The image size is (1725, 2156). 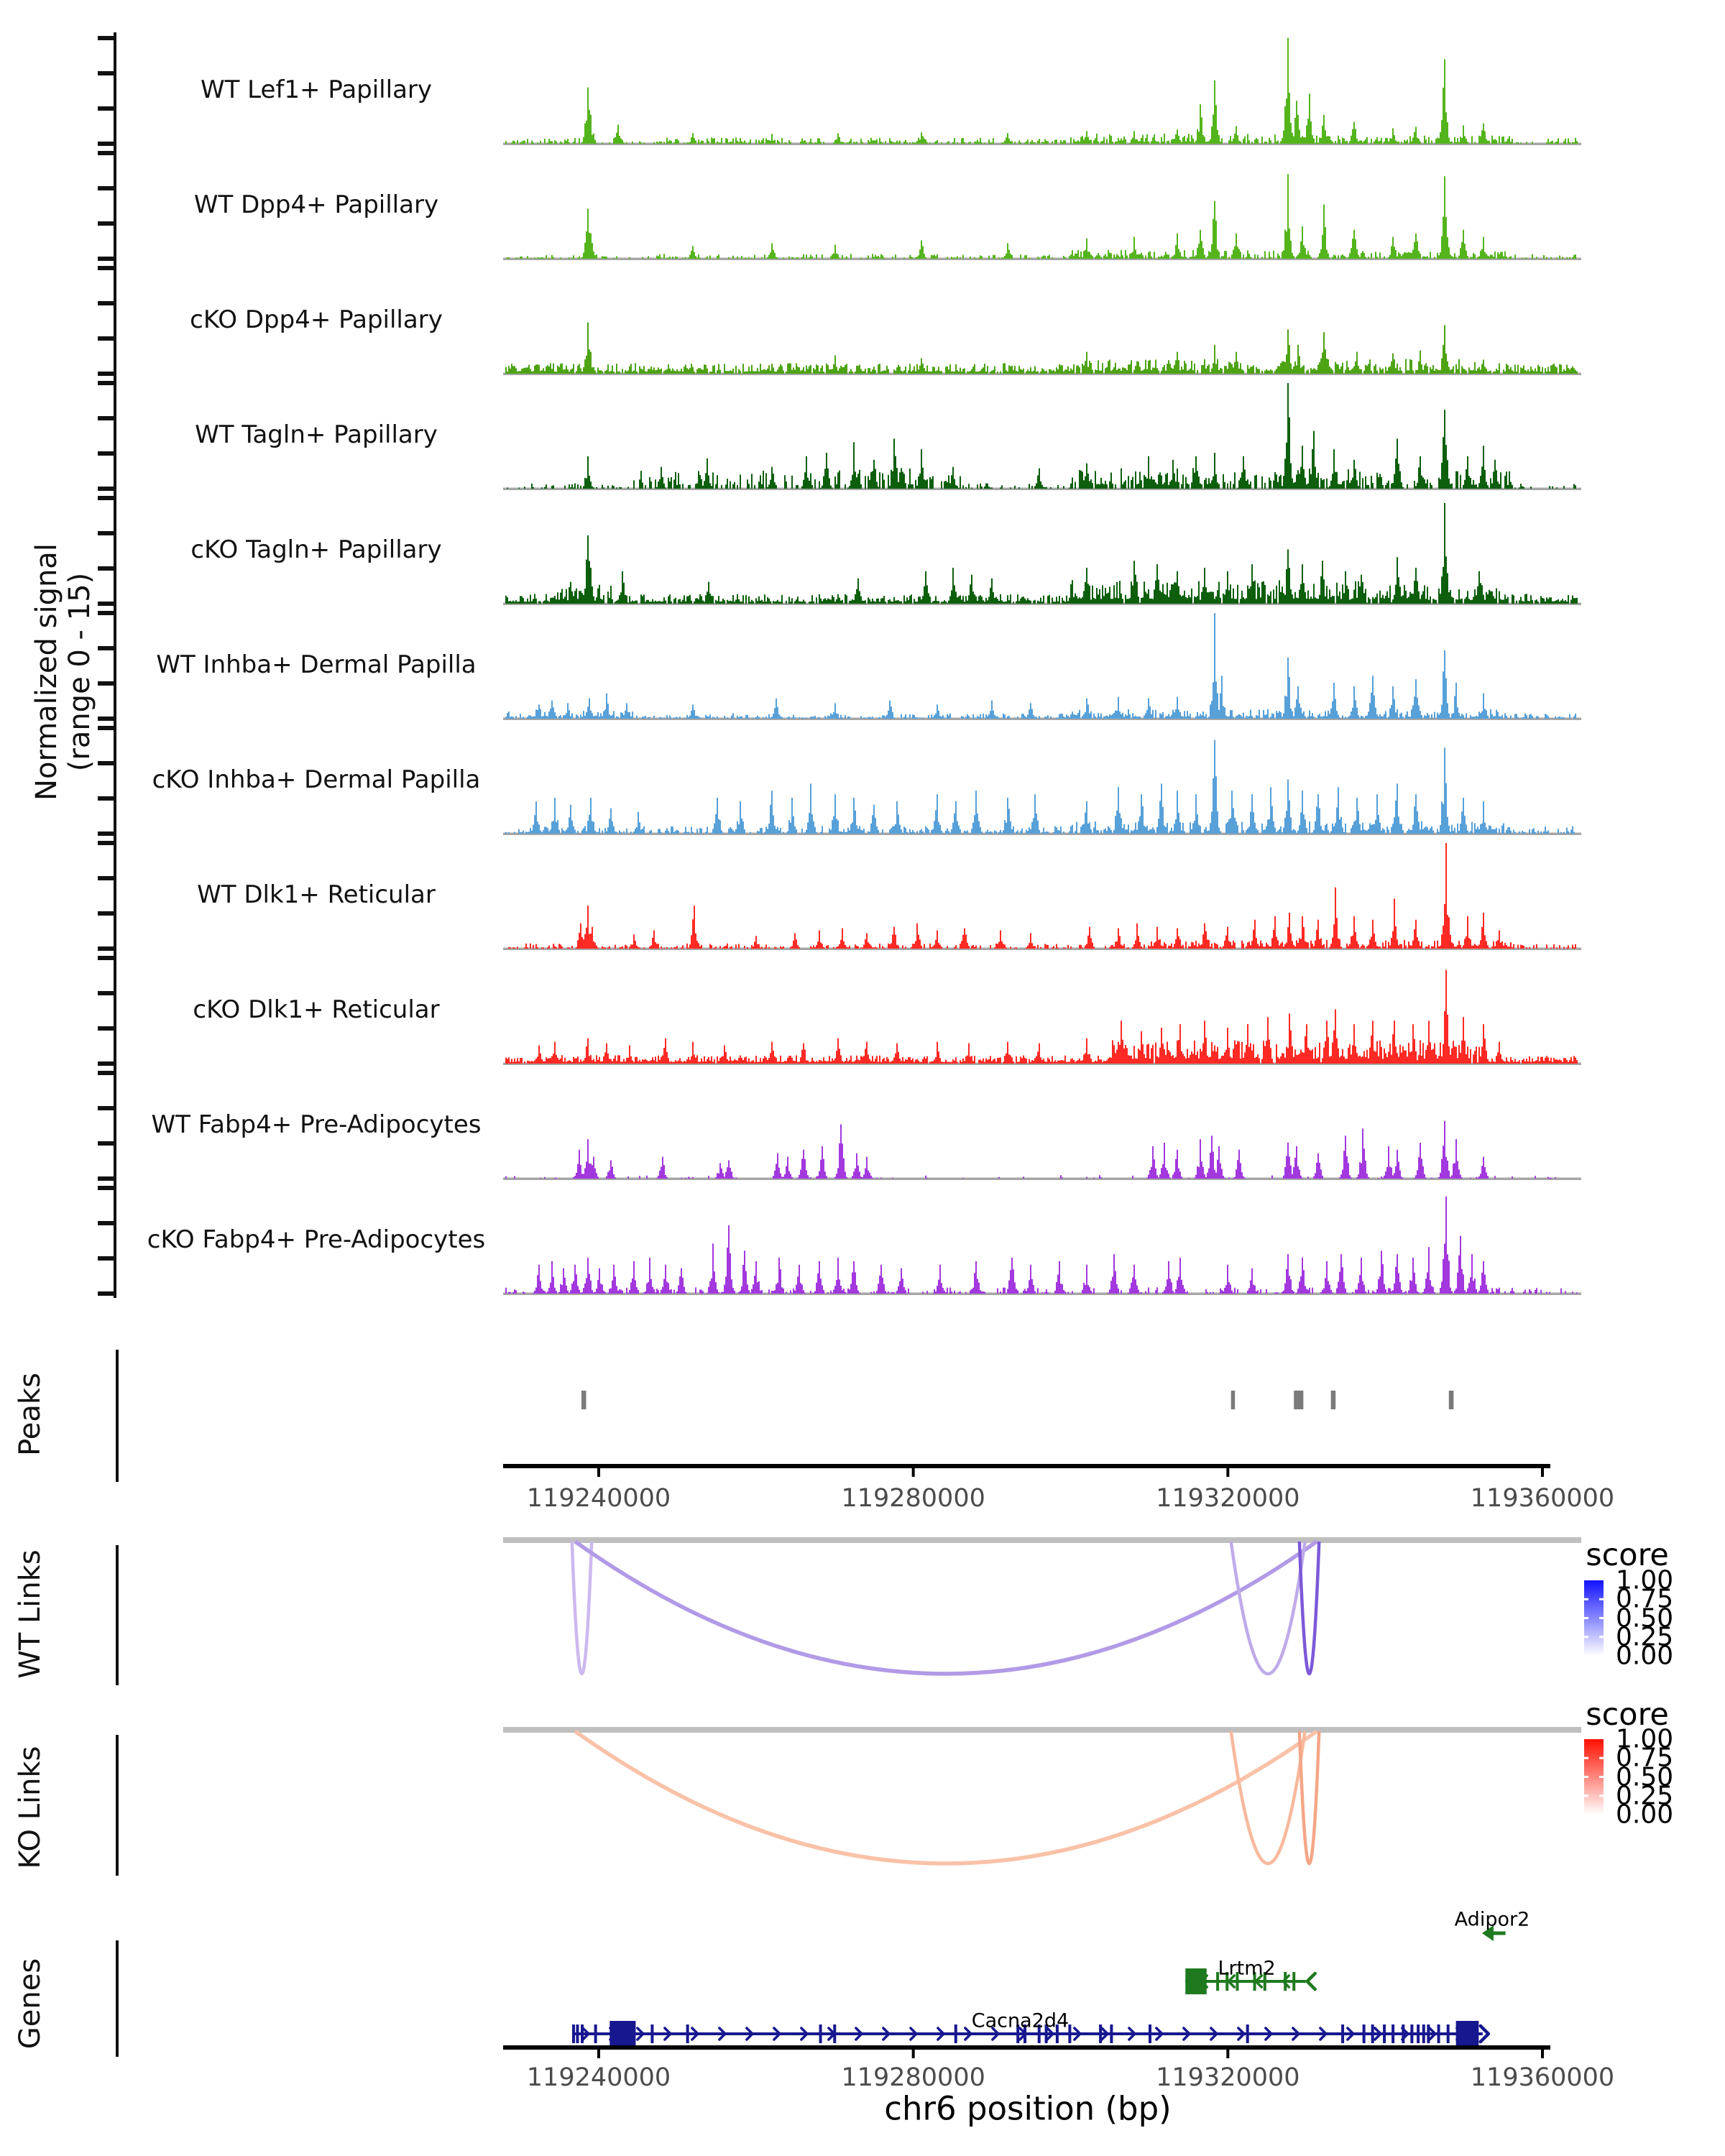 What do you see at coordinates (316, 434) in the screenshot?
I see `track-label-3: WT Tagln+ Papillary` at bounding box center [316, 434].